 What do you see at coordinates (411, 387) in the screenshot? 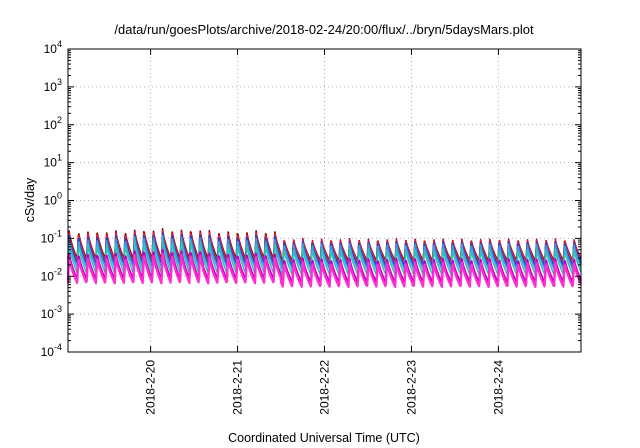
I see `x-tick-label: 2018-2-23` at bounding box center [411, 387].